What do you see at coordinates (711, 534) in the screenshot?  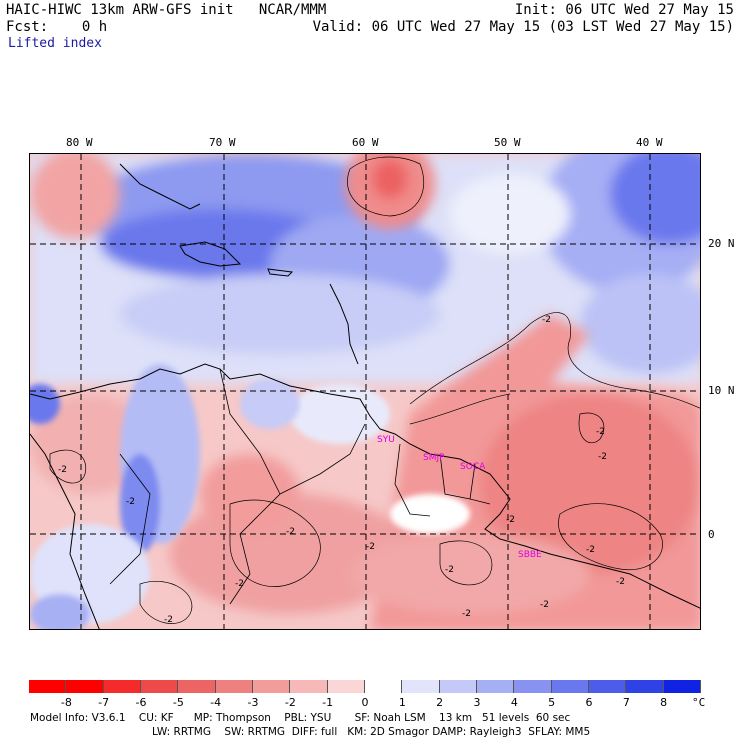 I see `lat-label-0: 0` at bounding box center [711, 534].